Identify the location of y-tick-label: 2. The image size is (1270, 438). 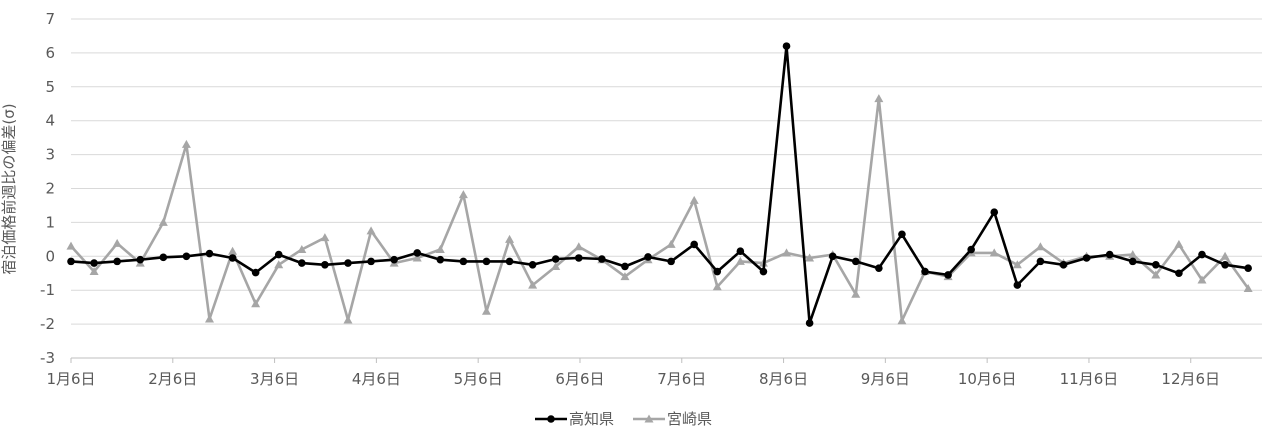
(50, 189).